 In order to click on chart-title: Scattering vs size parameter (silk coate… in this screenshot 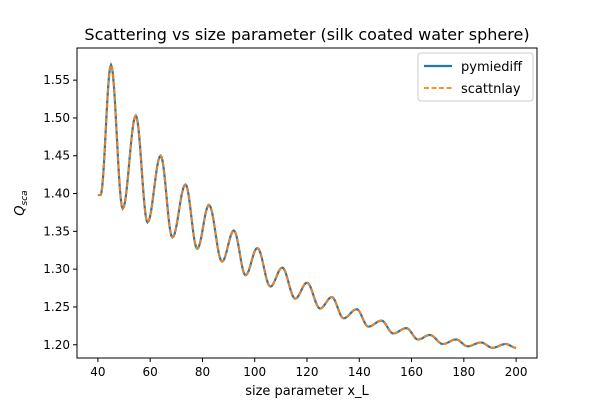, I will do `click(306, 34)`.